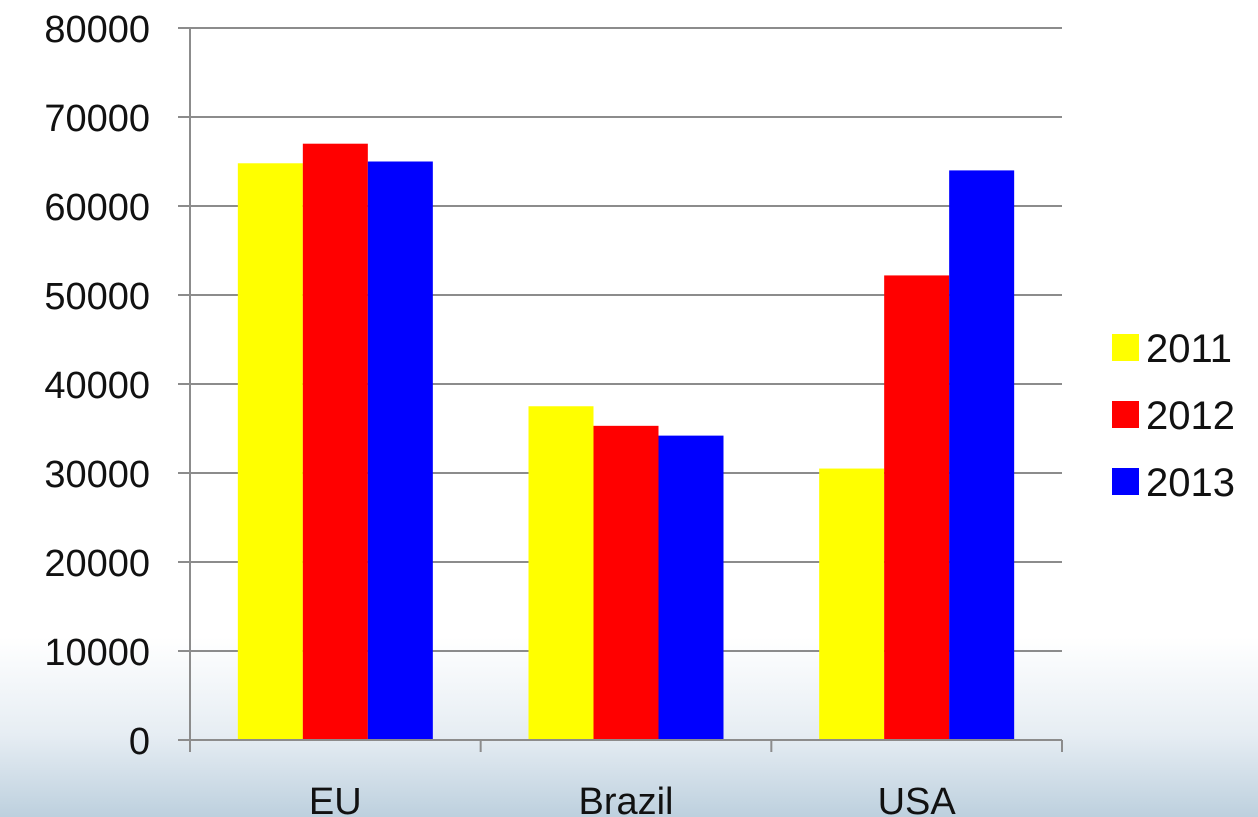 The height and width of the screenshot is (817, 1258). I want to click on bar-usa-2013, so click(982, 455).